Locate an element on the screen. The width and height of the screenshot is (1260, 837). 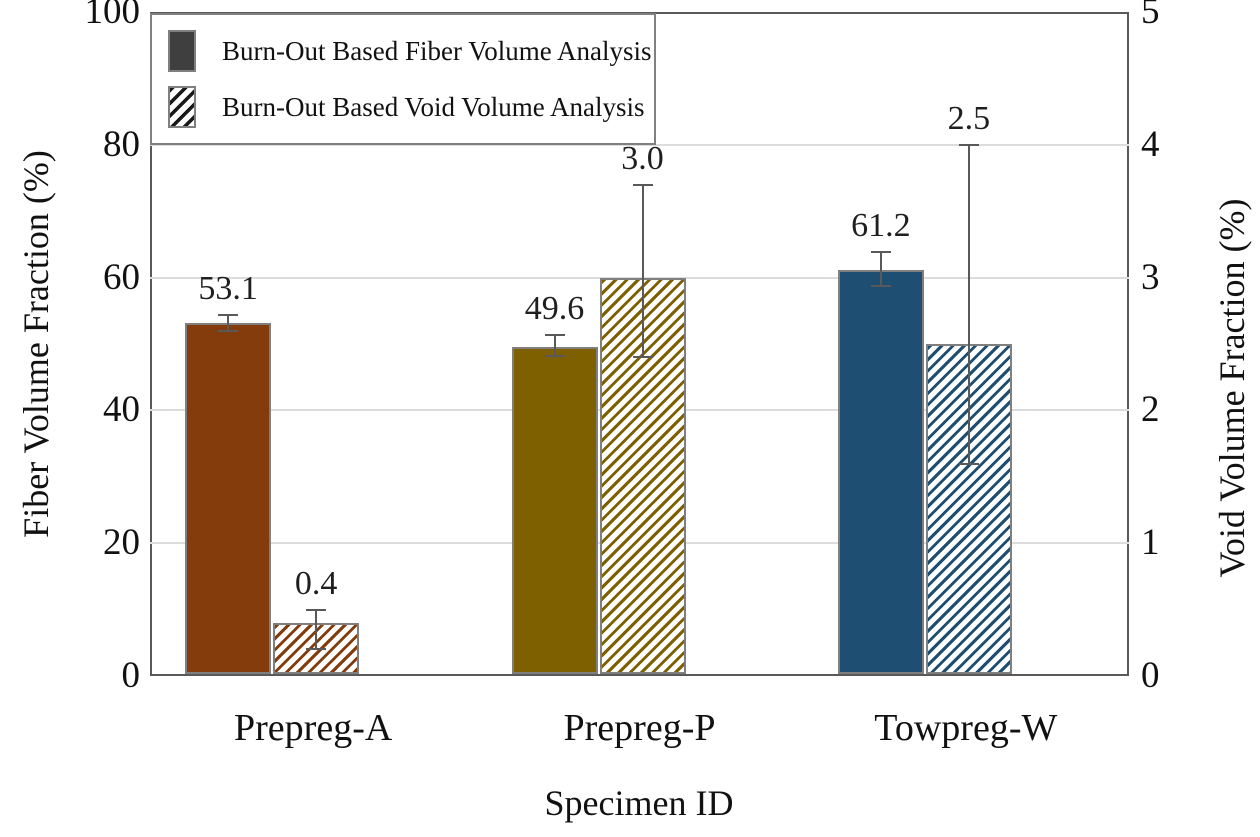
legend-row: Burn-Out Based Fiber Volume Analysis is located at coordinates (411, 50).